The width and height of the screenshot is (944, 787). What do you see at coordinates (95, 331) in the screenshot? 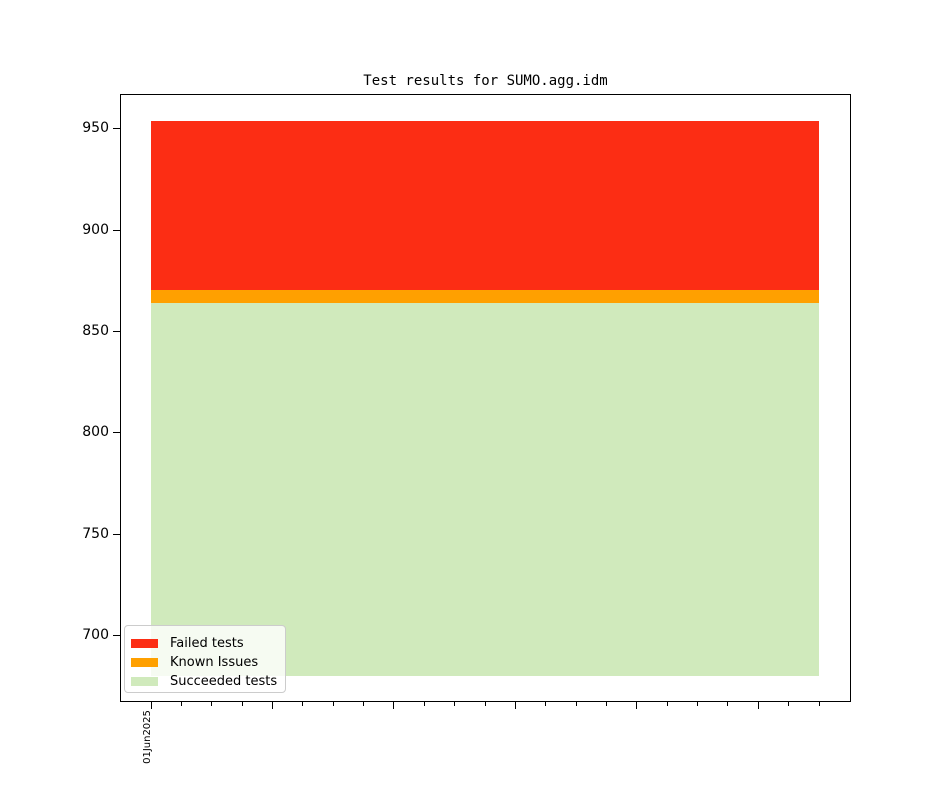
I see `y-tick-label: 850` at bounding box center [95, 331].